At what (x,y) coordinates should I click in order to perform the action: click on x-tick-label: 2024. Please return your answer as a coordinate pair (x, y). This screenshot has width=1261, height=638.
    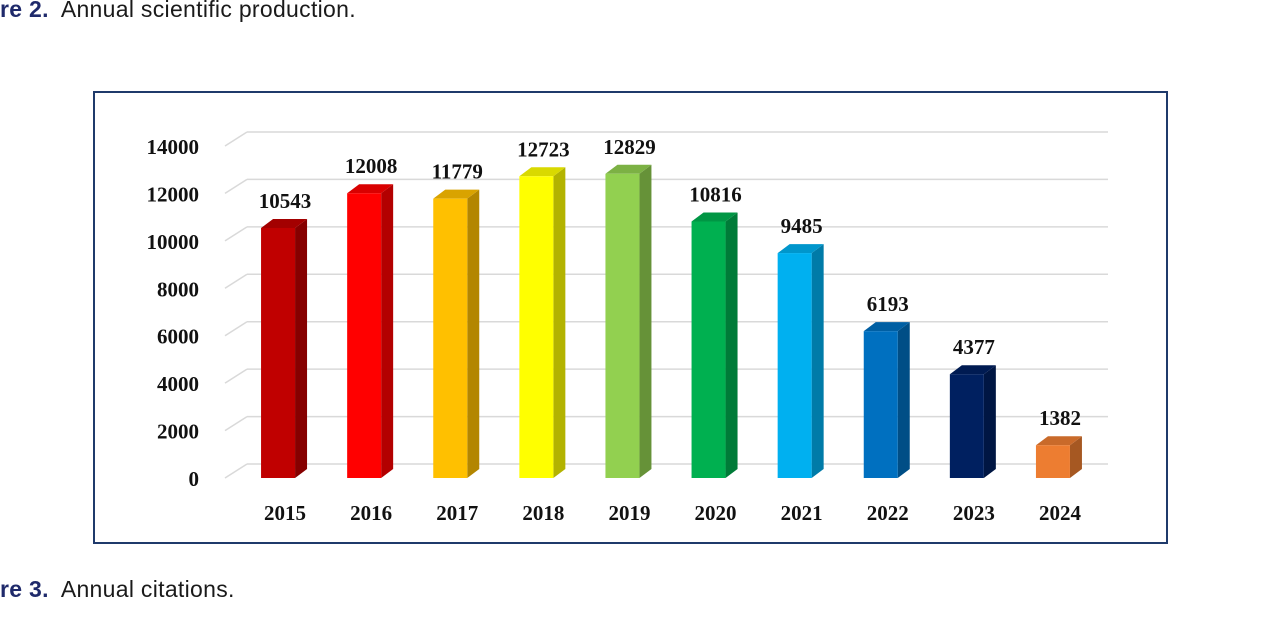
    Looking at the image, I should click on (1060, 513).